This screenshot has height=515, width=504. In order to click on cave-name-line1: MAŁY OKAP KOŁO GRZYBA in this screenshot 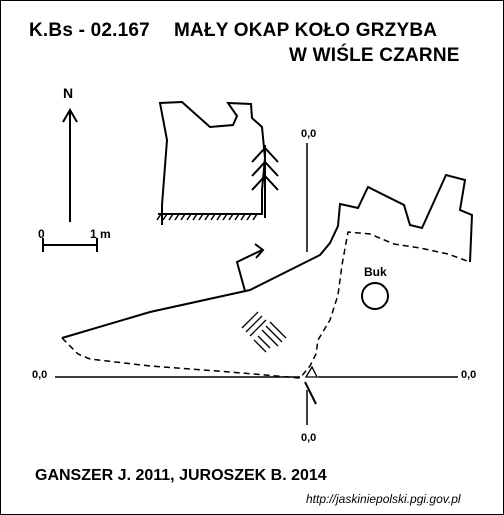, I will do `click(306, 30)`.